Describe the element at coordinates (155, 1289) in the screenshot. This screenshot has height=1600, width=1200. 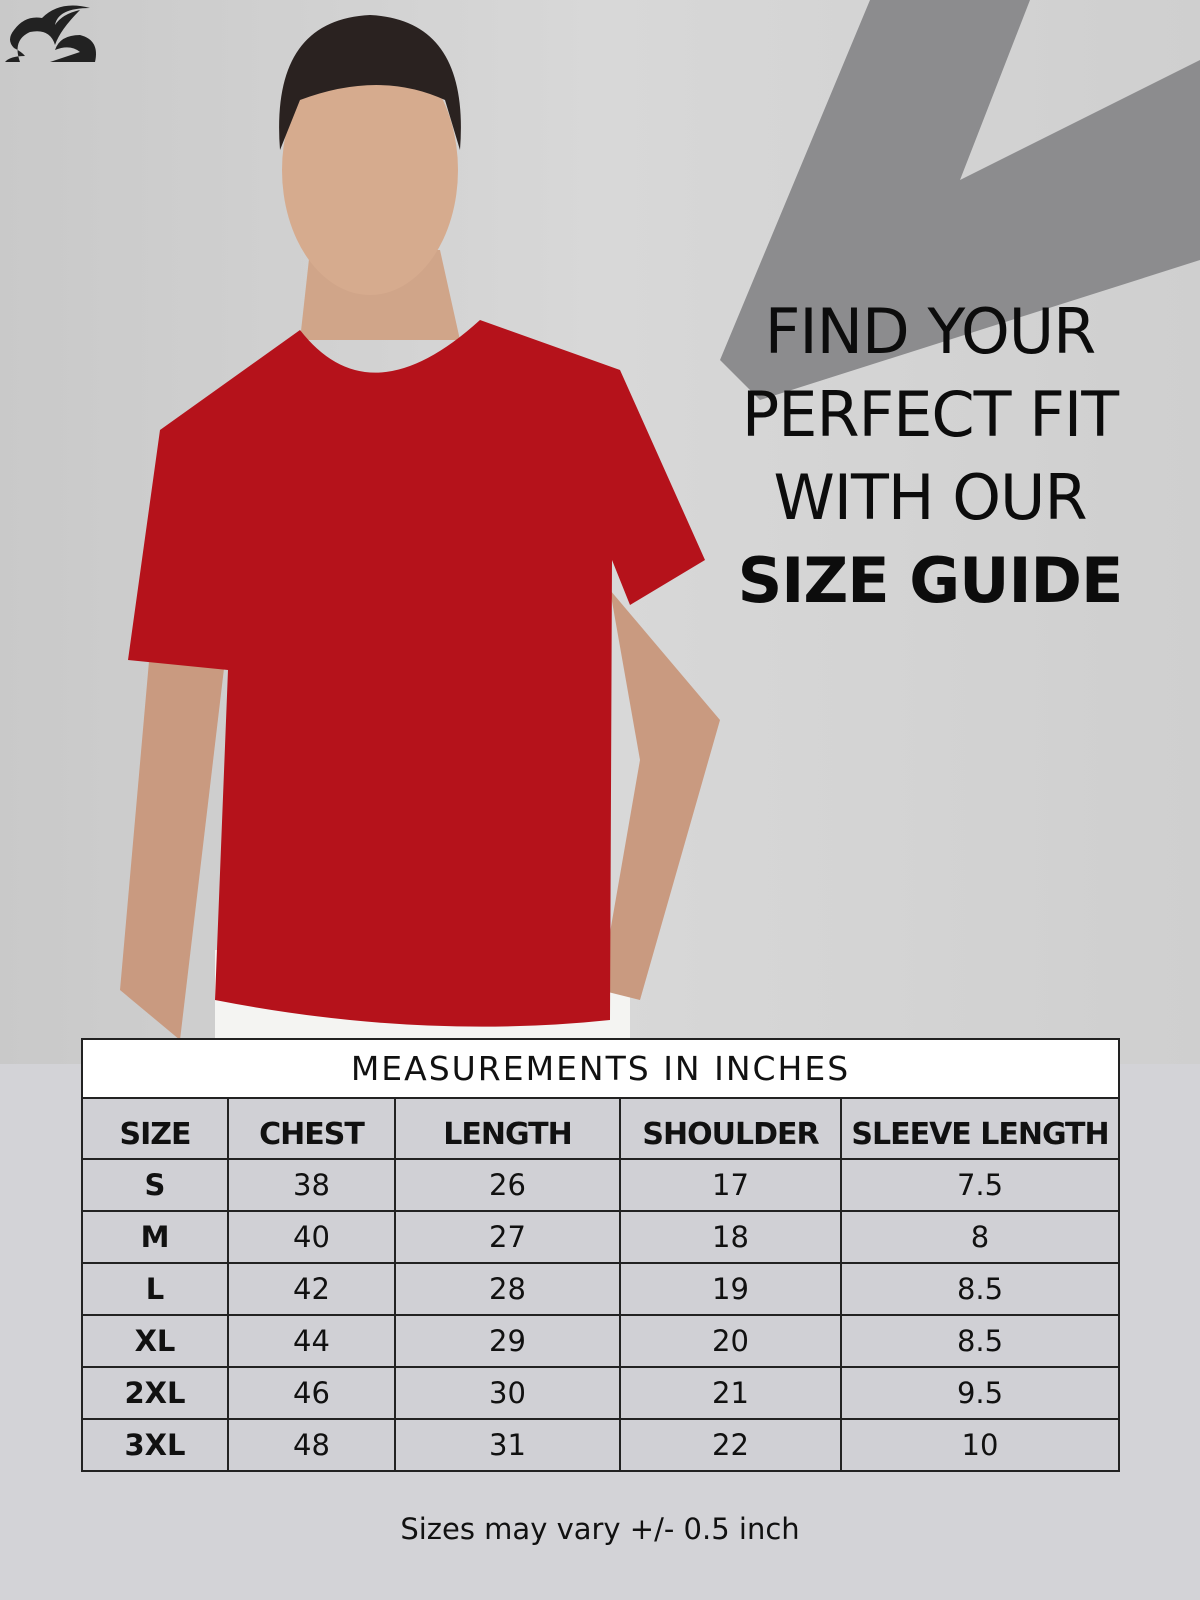
I see `size-cell: L` at that location.